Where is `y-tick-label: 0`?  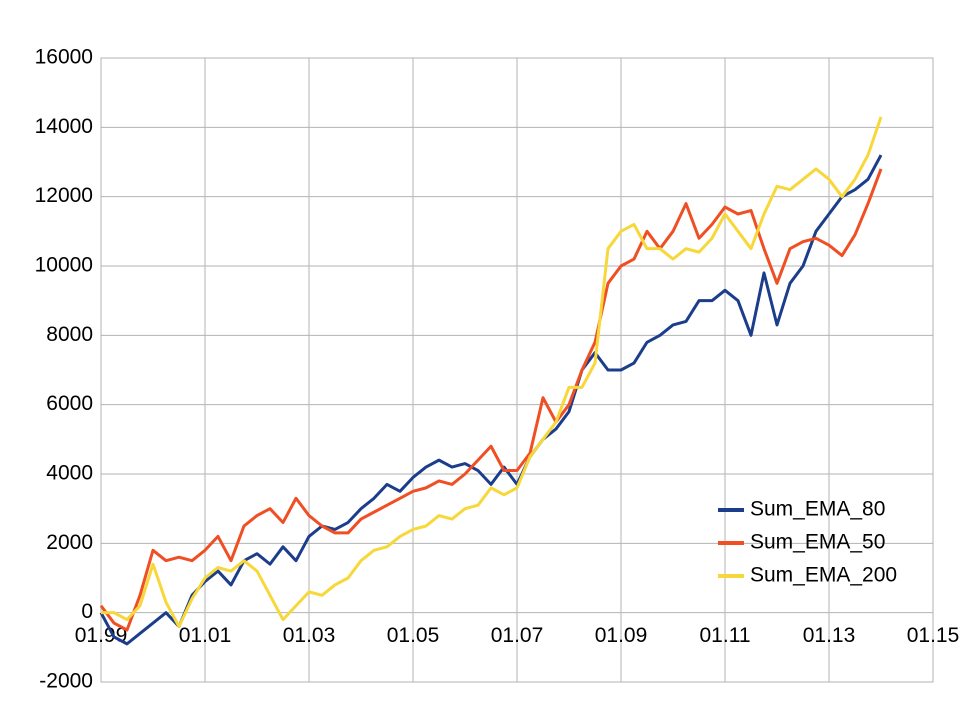 y-tick-label: 0 is located at coordinates (87, 611).